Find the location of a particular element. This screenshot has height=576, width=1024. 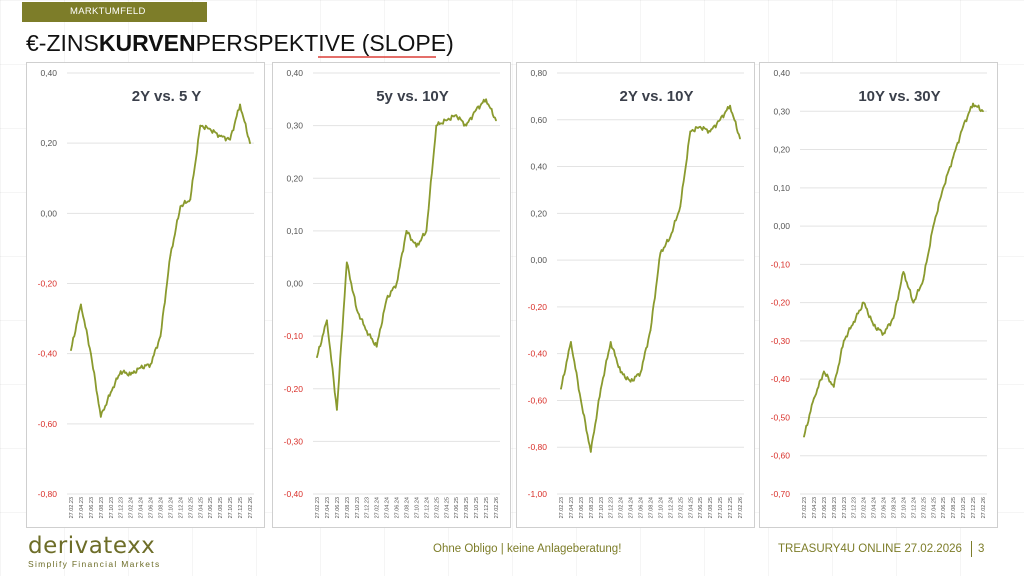

x-tick-label: 27.10.24 is located at coordinates (661, 507).